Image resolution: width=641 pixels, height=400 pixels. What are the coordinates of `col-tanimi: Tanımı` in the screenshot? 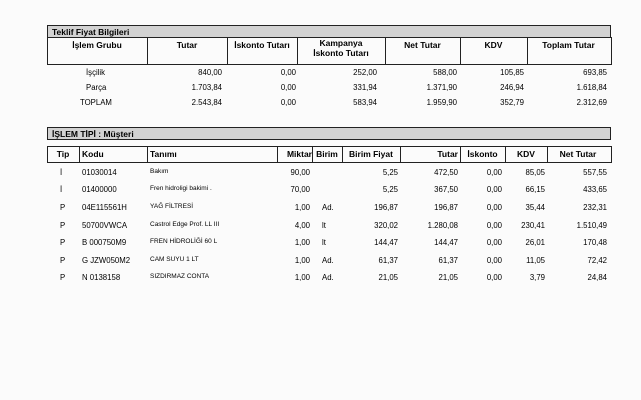 It's located at (163, 154).